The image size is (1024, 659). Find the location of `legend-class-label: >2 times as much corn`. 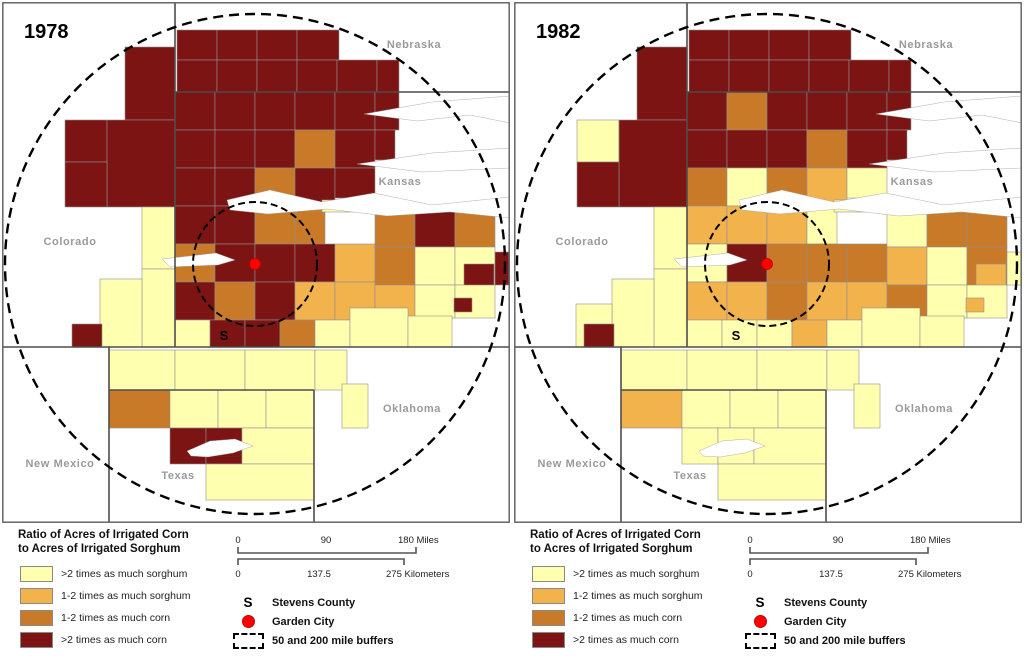

legend-class-label: >2 times as much corn is located at coordinates (114, 640).